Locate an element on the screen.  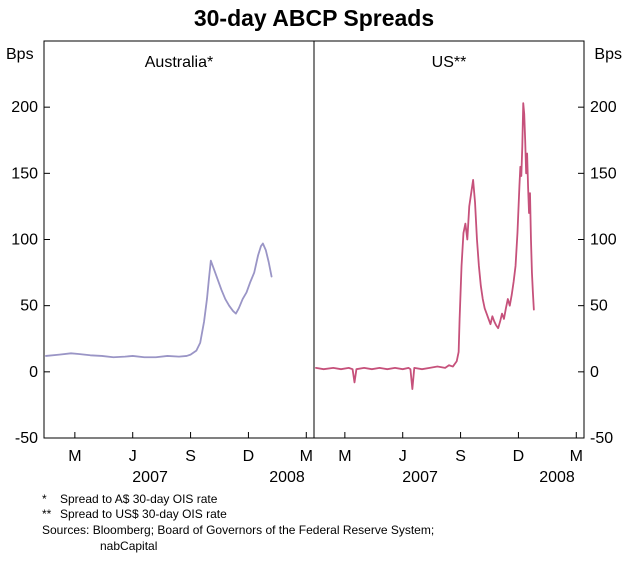
sources-line-2: nabCapital is located at coordinates (129, 546).